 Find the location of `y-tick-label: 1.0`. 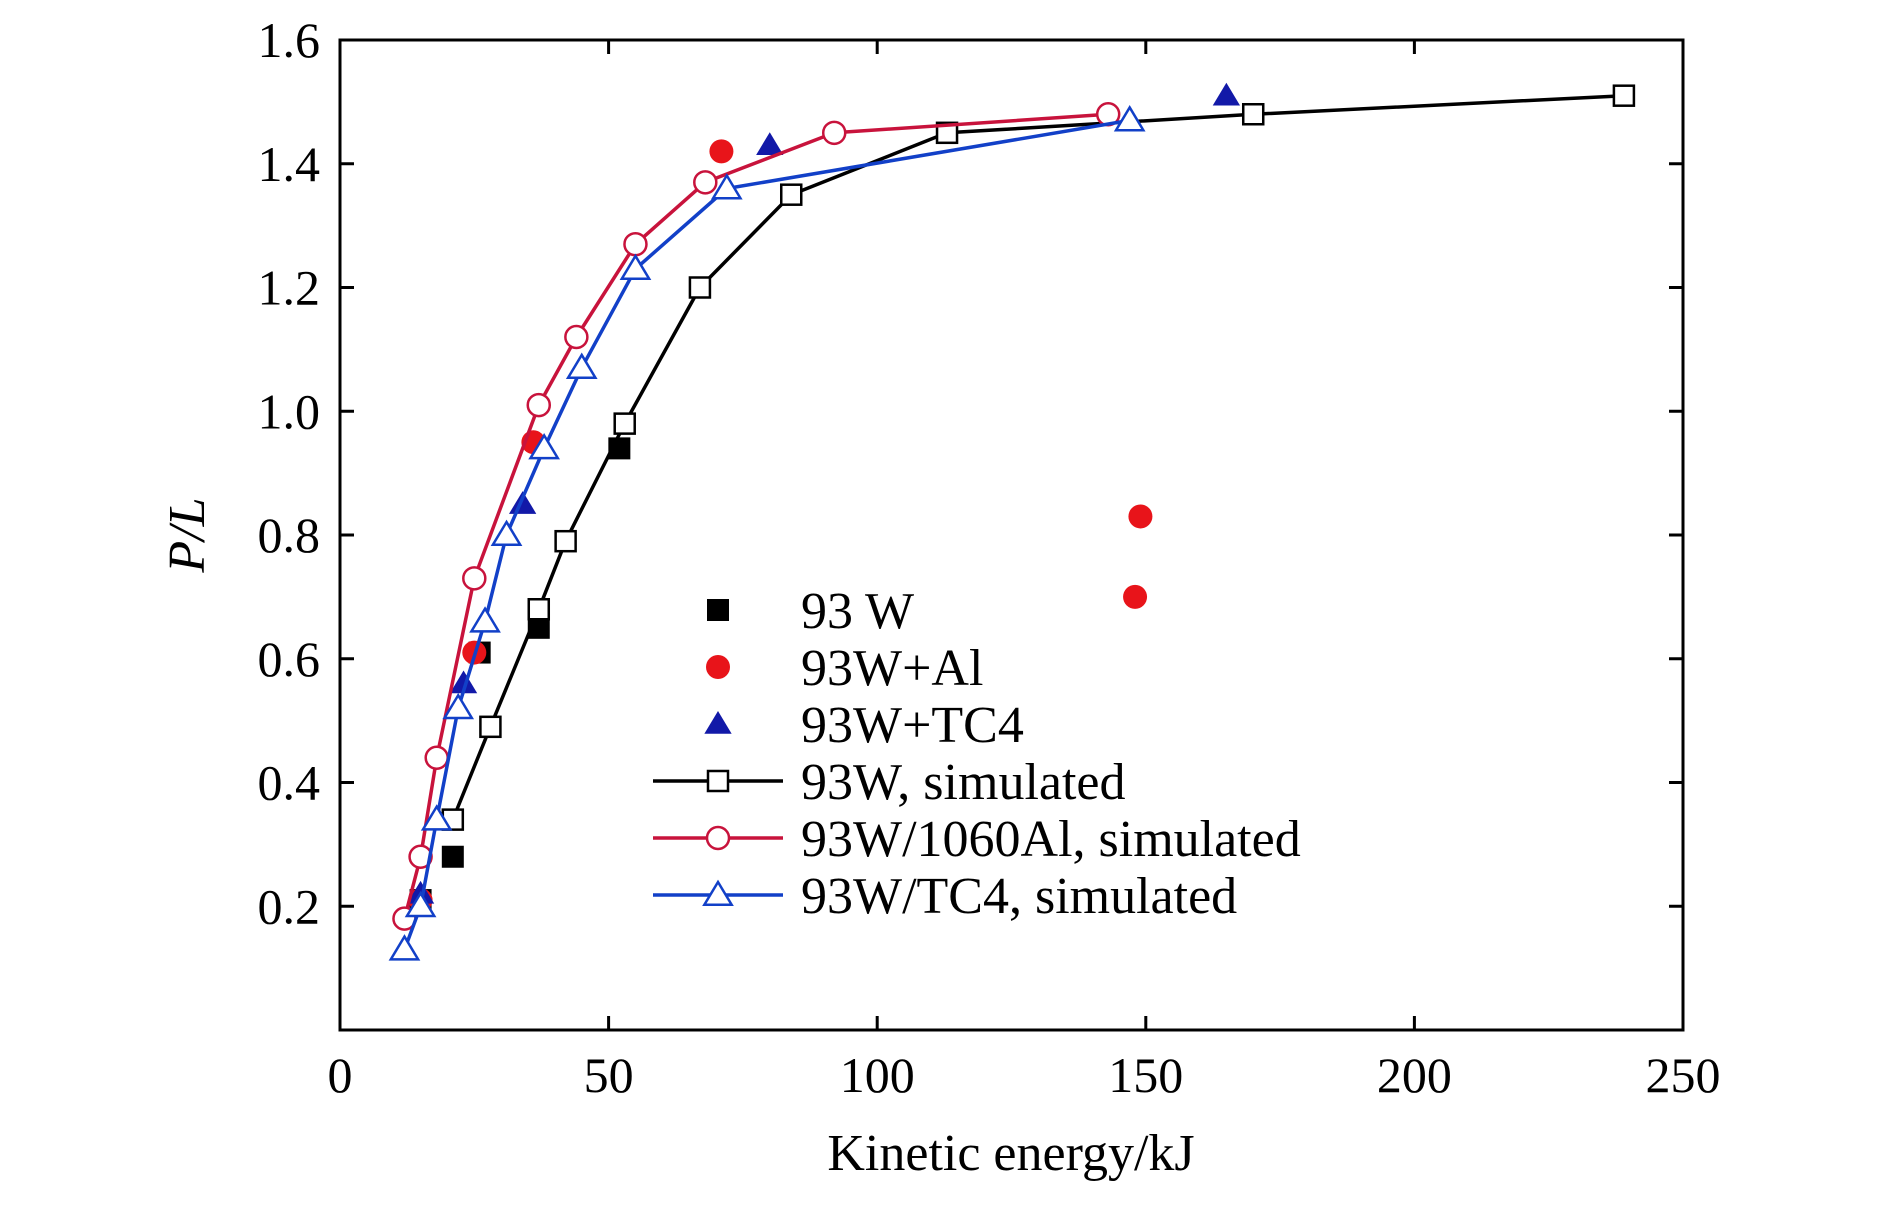

y-tick-label: 1.0 is located at coordinates (289, 411).